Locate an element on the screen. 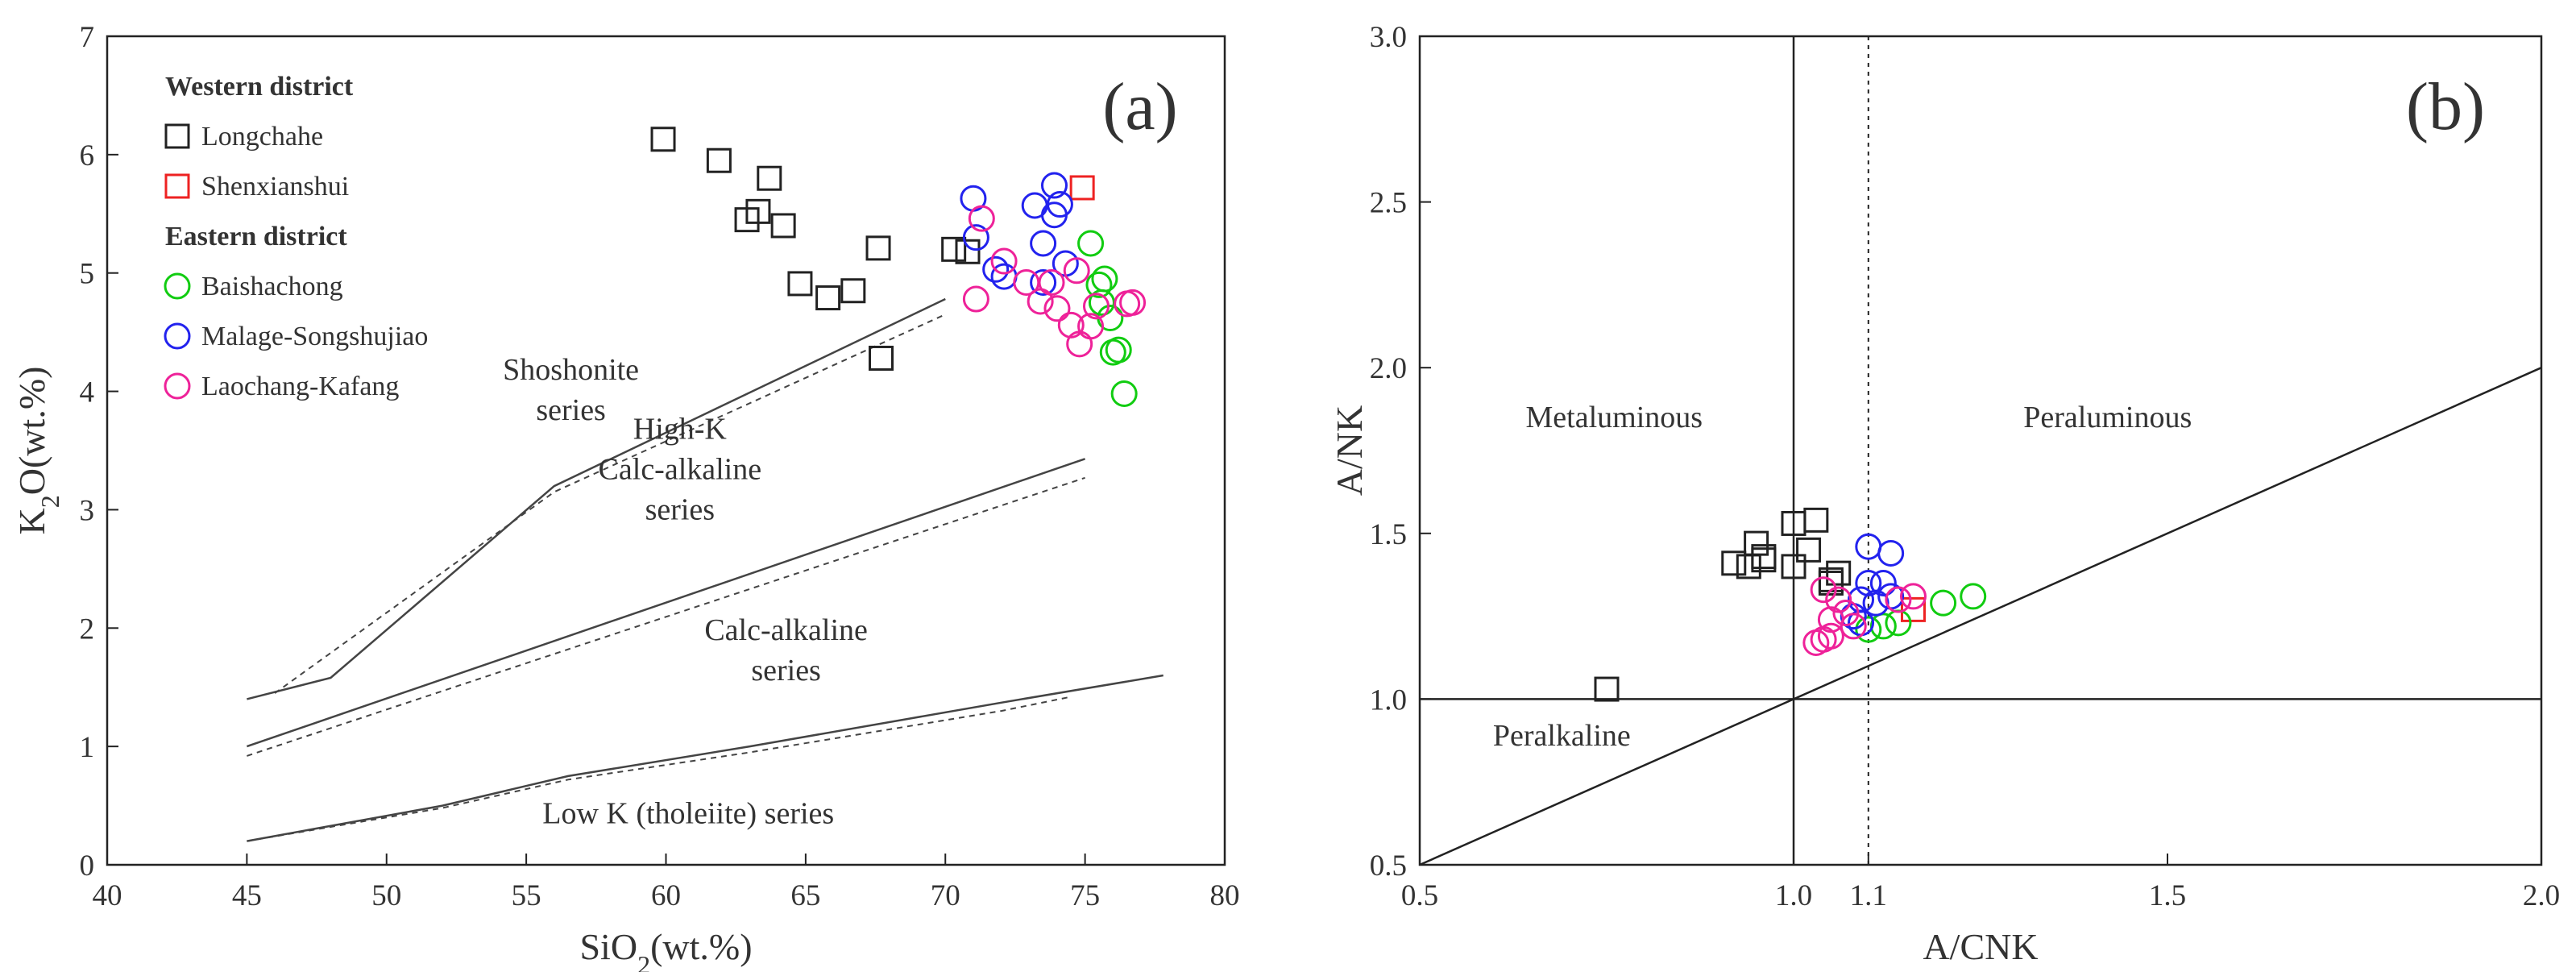 Image resolution: width=2576 pixels, height=972 pixels. x-axis-title-main: A/CNK is located at coordinates (1980, 946).